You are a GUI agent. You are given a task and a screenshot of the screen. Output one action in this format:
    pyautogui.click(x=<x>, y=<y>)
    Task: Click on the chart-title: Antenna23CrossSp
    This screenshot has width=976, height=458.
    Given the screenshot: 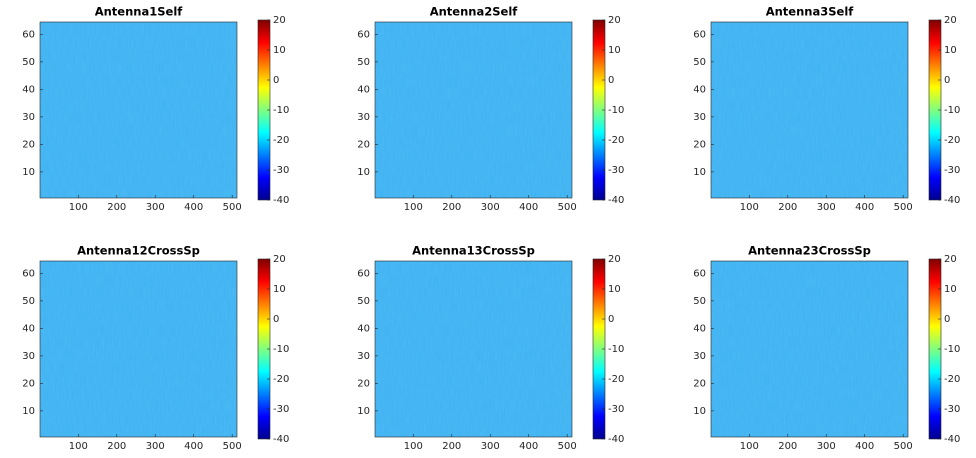 What is the action you would take?
    pyautogui.click(x=809, y=251)
    